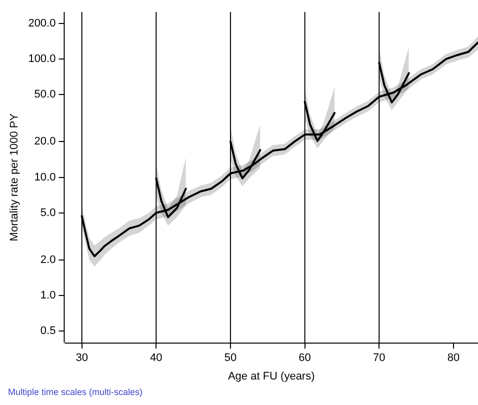 The width and height of the screenshot is (478, 405). Describe the element at coordinates (14, 177) in the screenshot. I see `y-axis-title: Mortality rate per 1000 PY` at that location.